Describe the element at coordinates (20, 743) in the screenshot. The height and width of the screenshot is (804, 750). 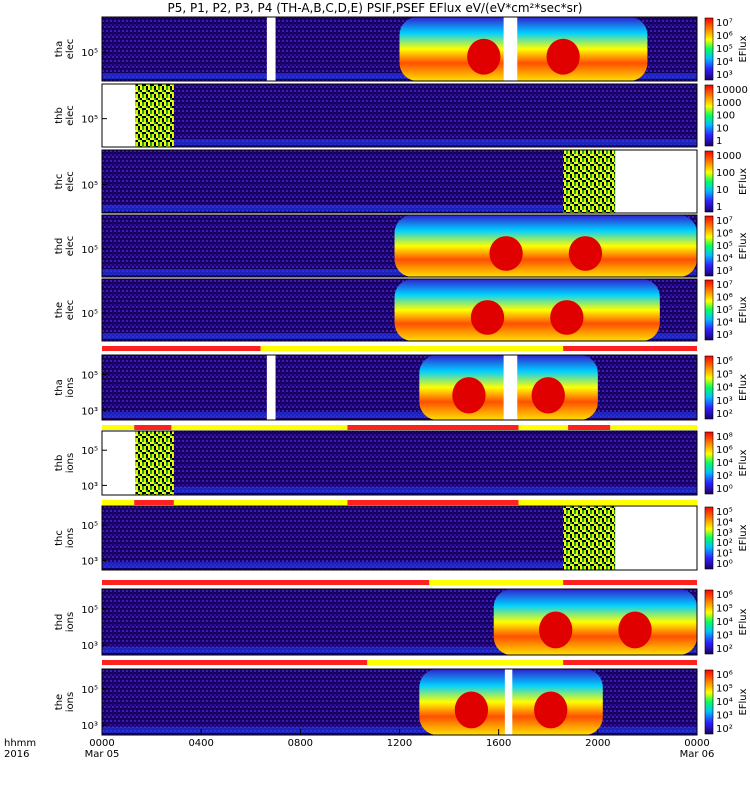
I see `x-axis-corner-label-1: hhmm` at that location.